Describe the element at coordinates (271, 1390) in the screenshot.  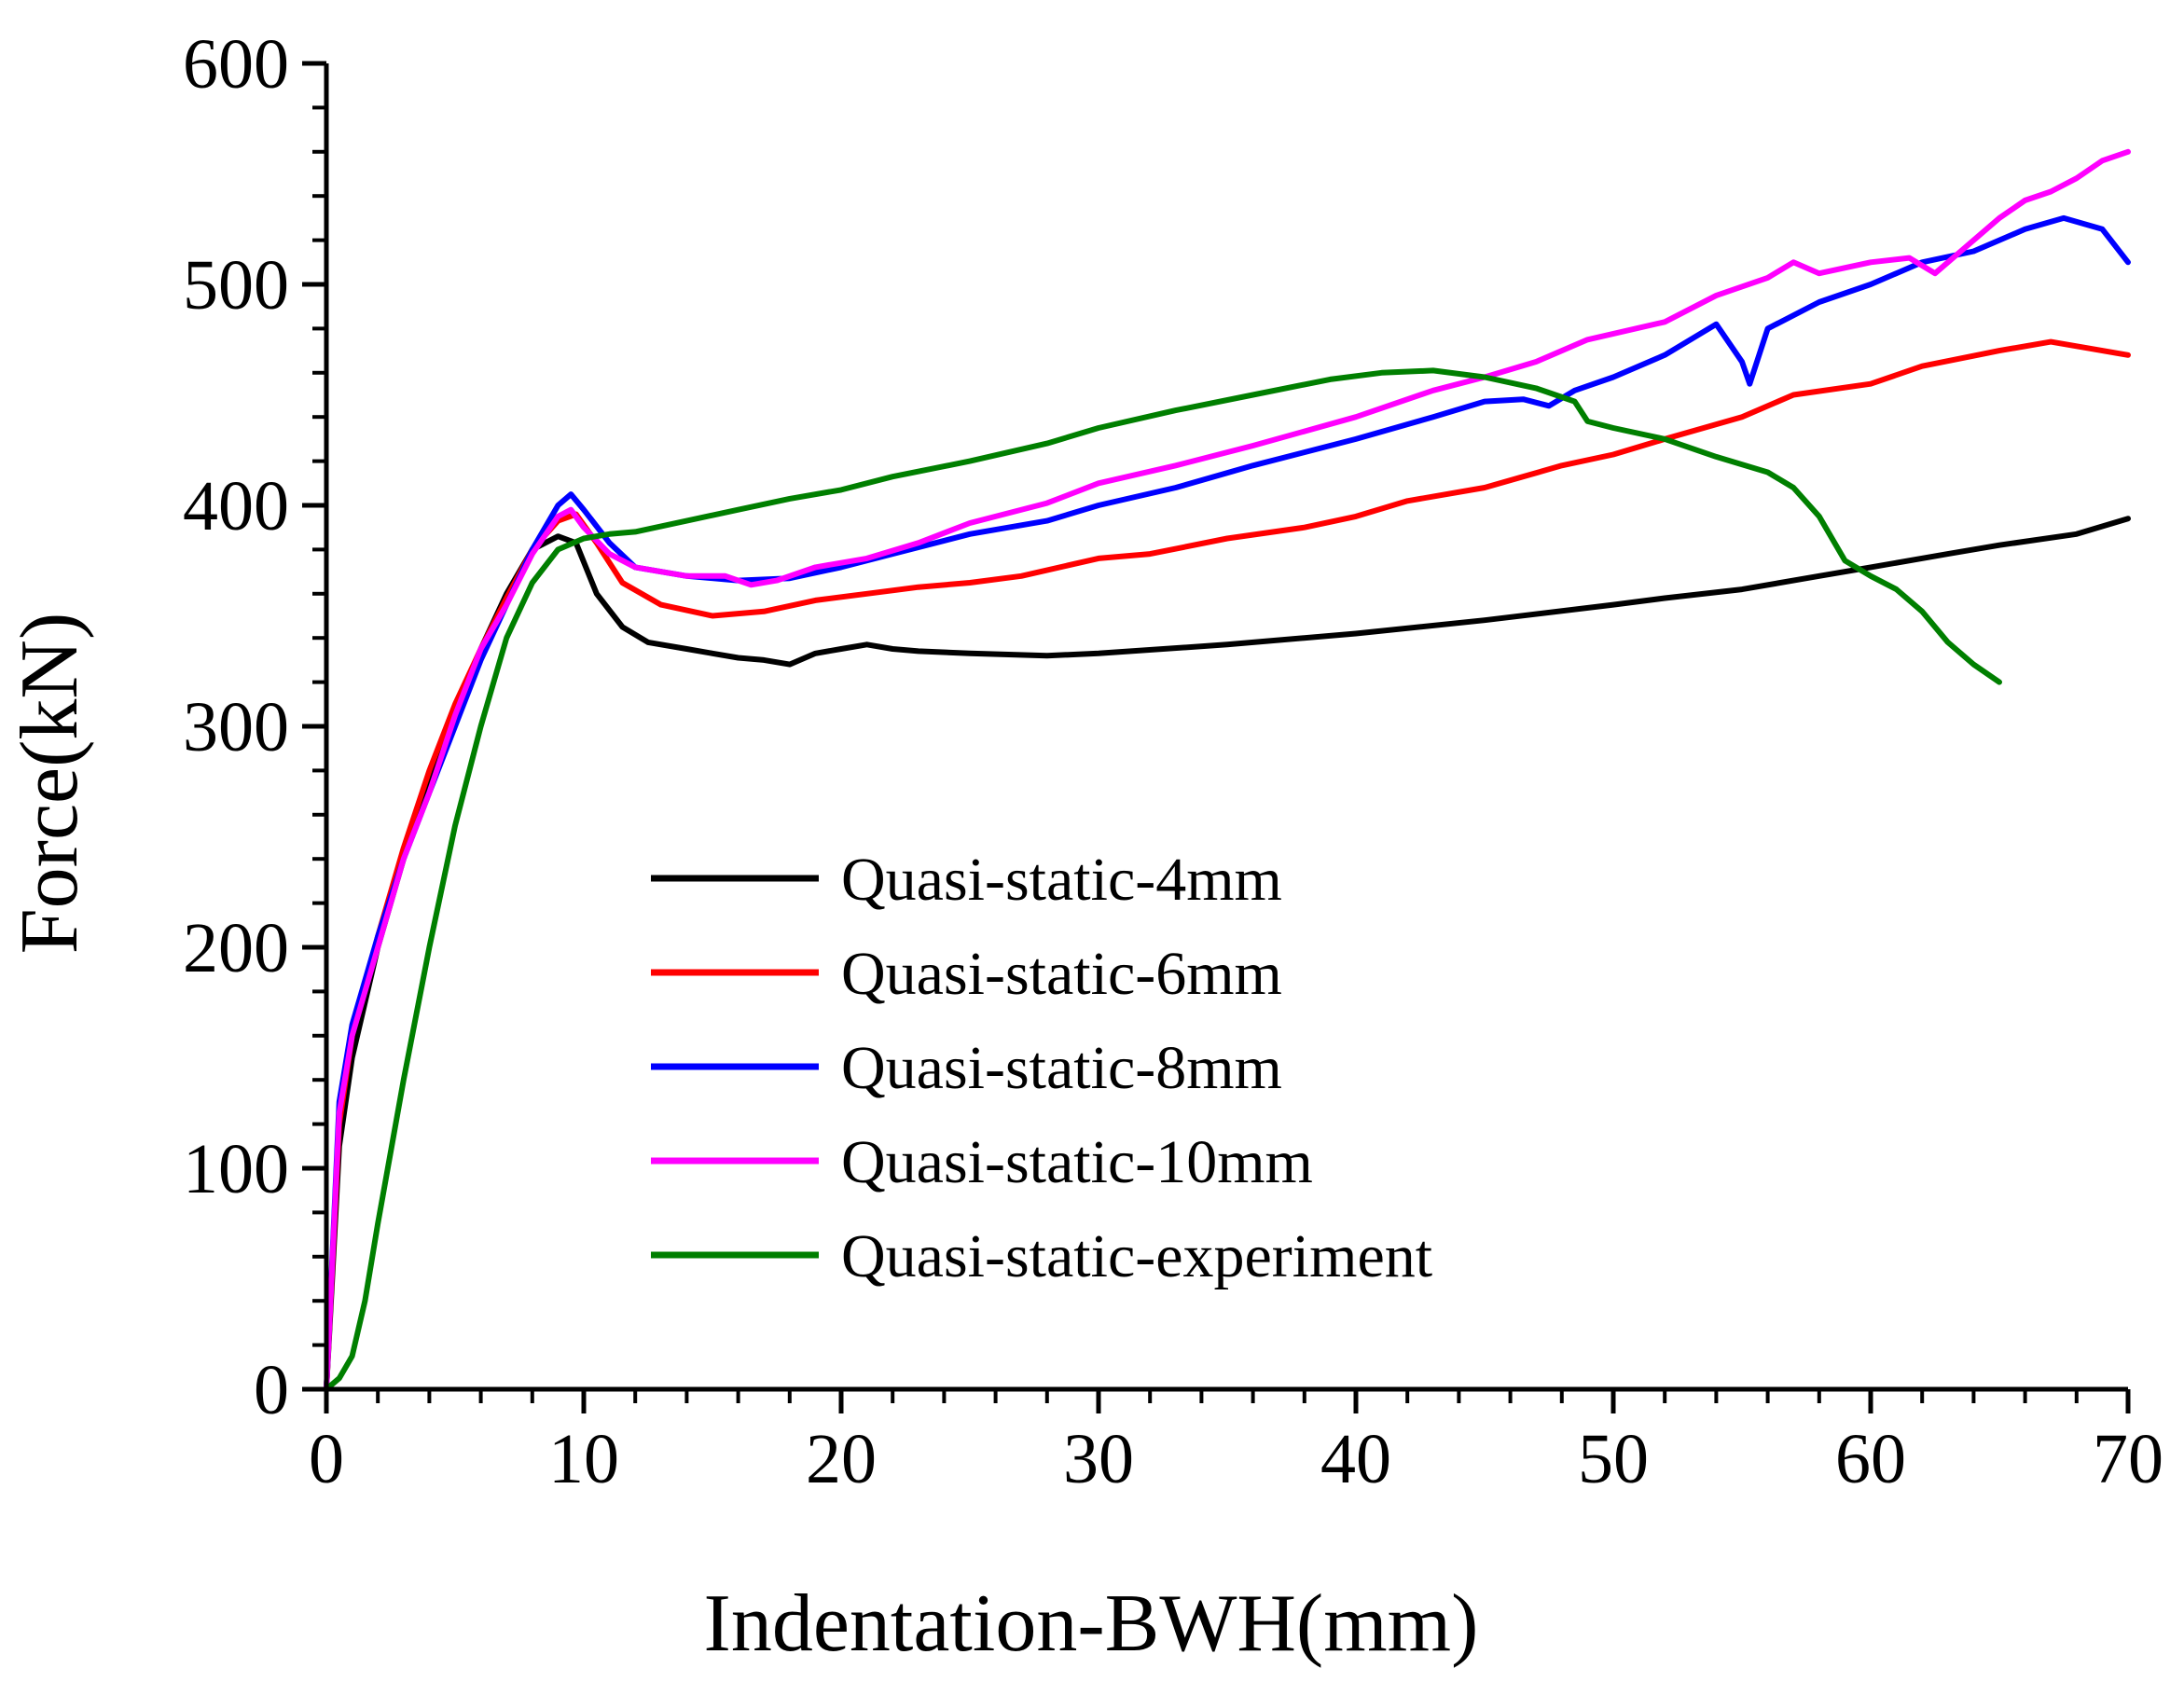
I see `y-tick-label: 0` at that location.